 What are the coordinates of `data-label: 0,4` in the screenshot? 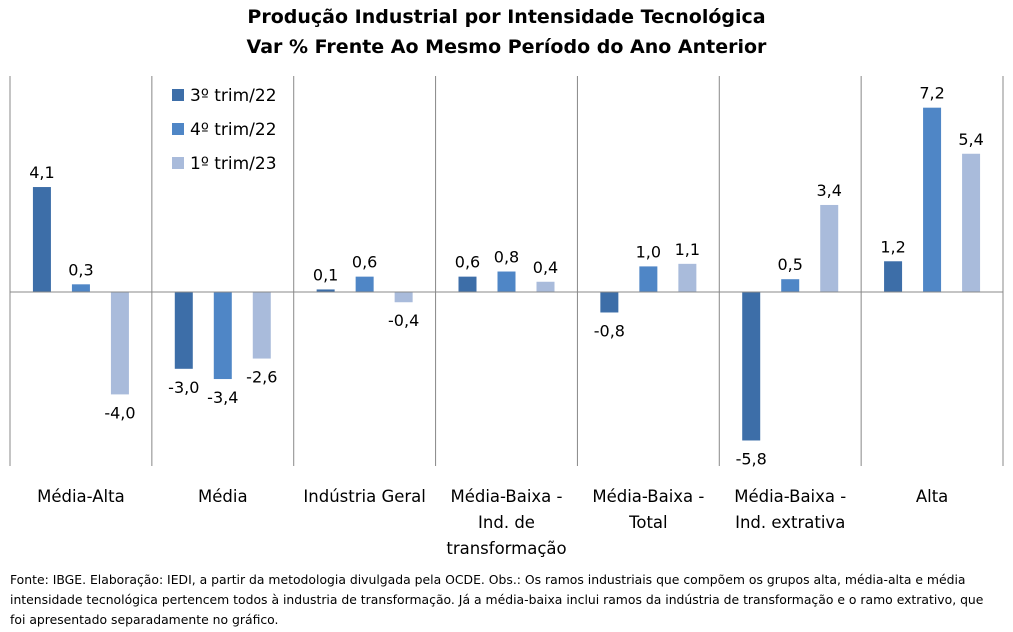 It's located at (545, 267).